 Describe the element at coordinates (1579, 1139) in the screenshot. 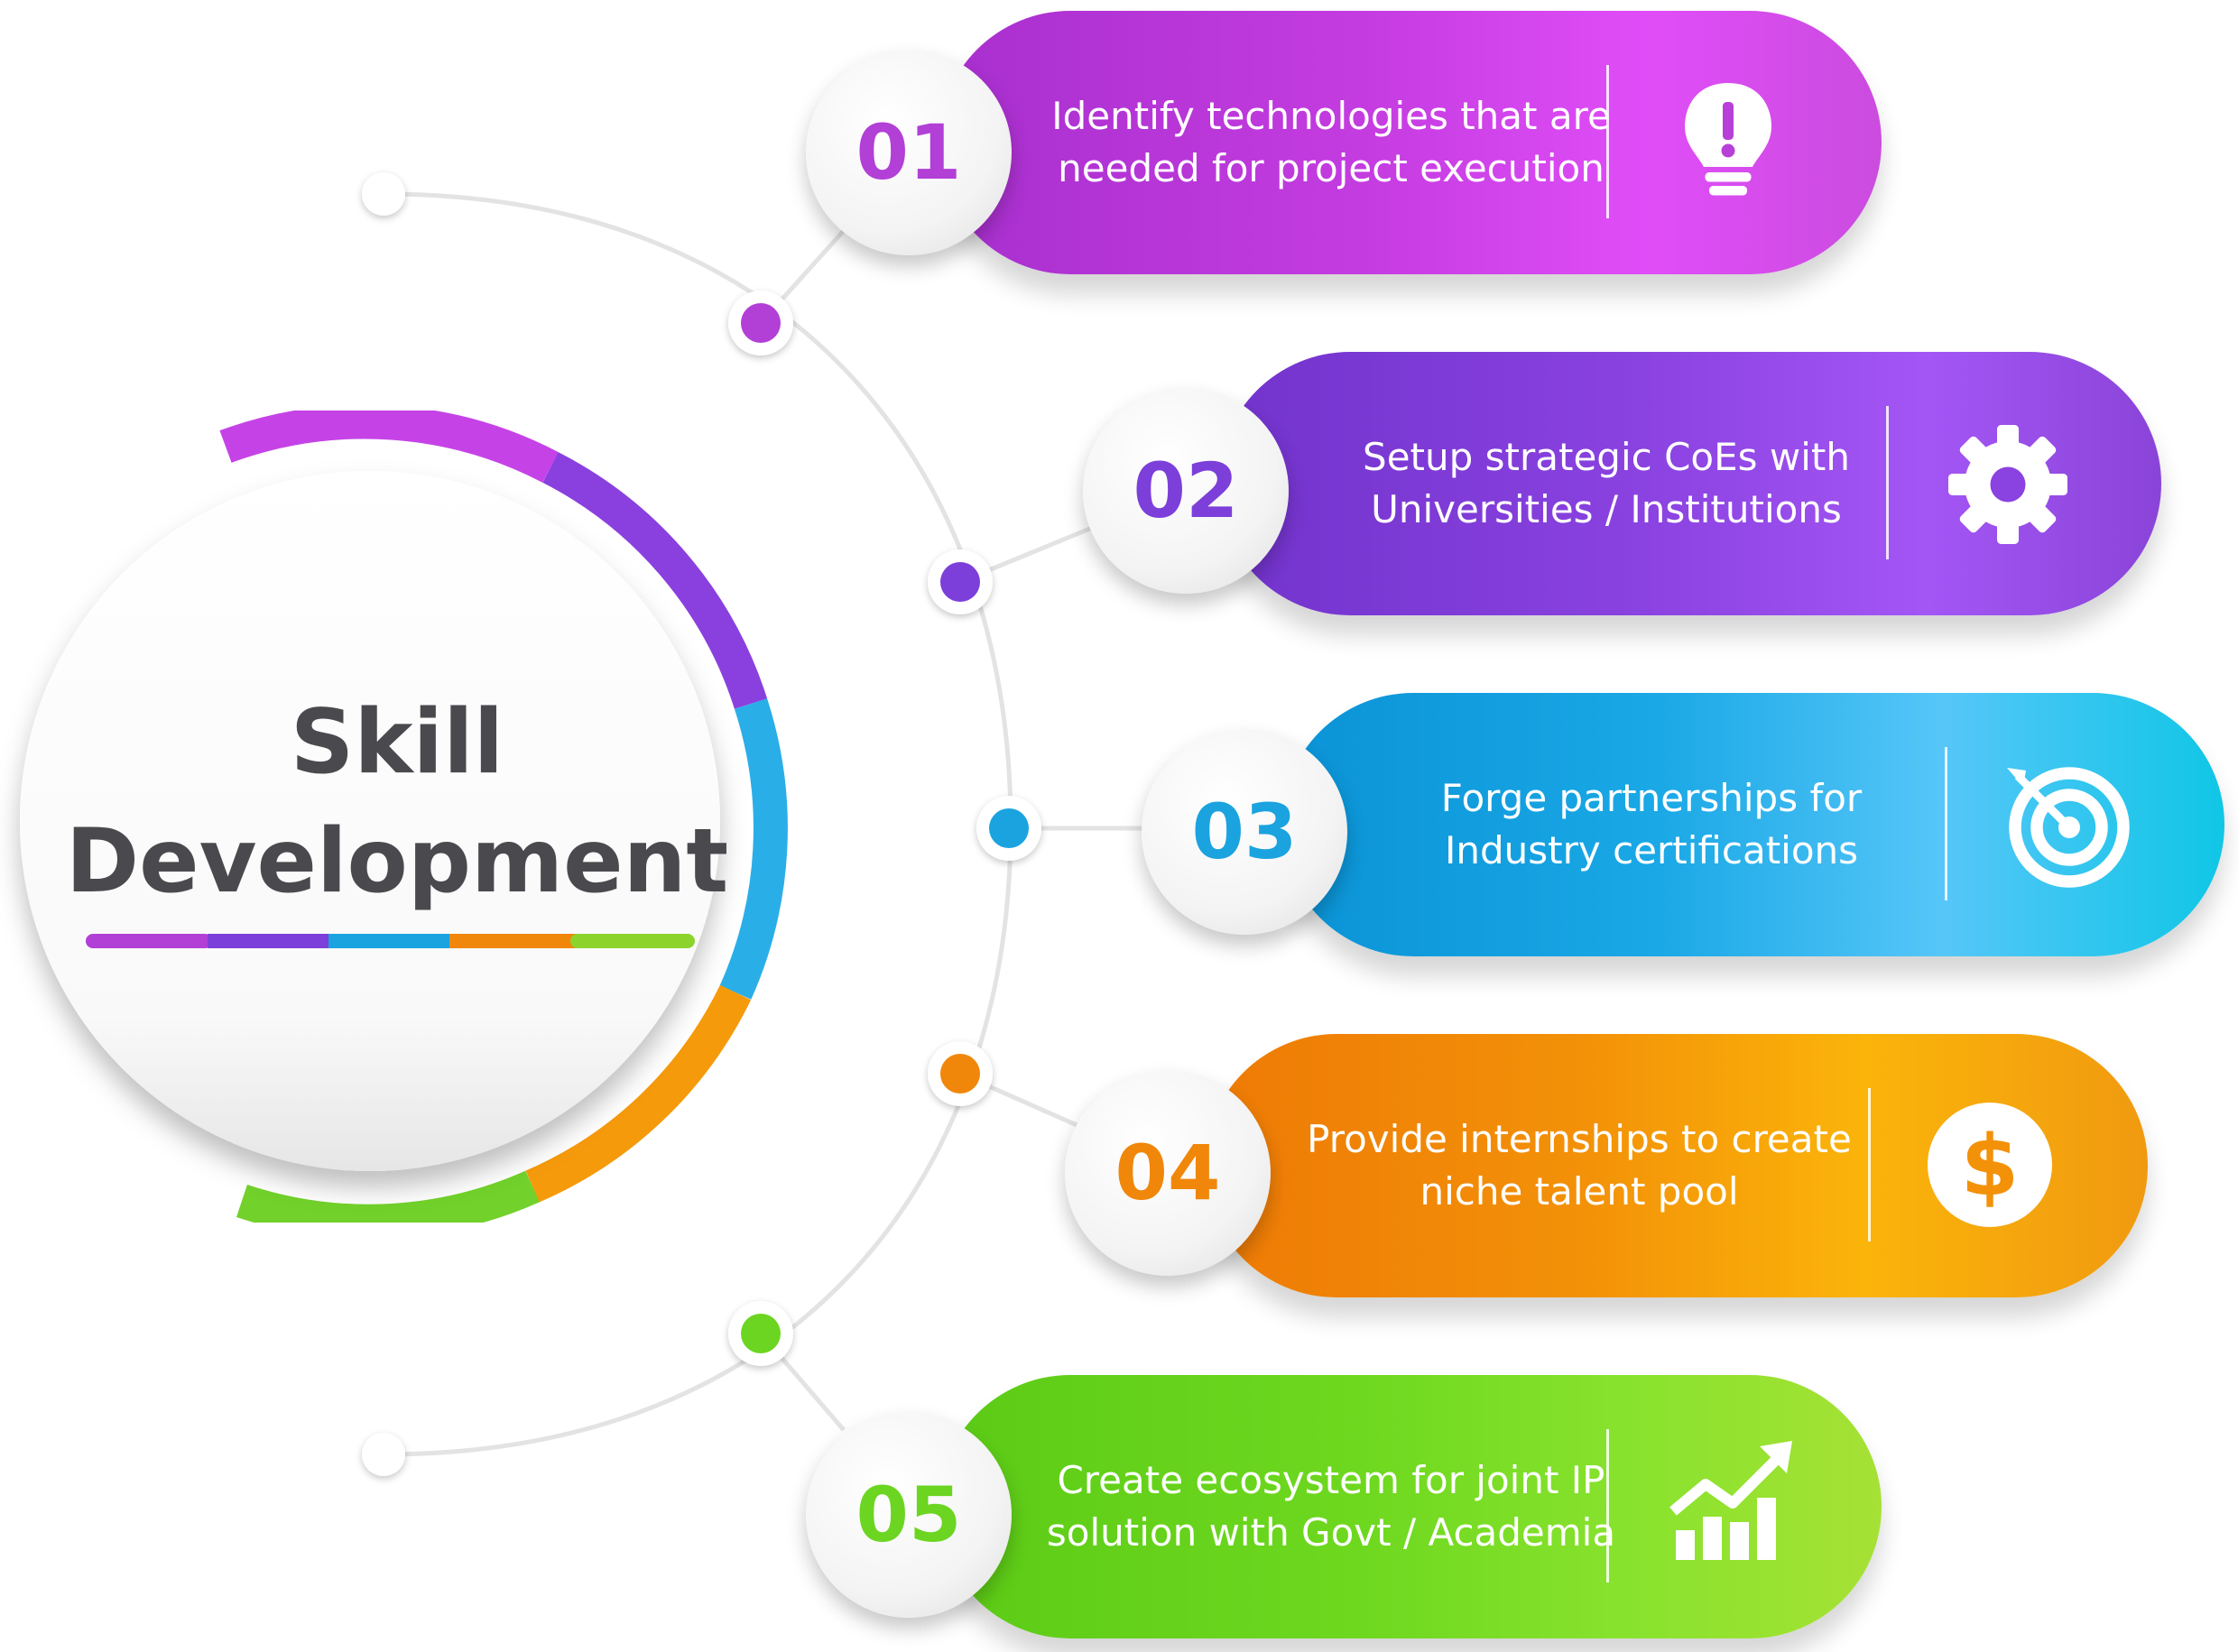

I see `step-04-line1: Provide internships to create` at that location.